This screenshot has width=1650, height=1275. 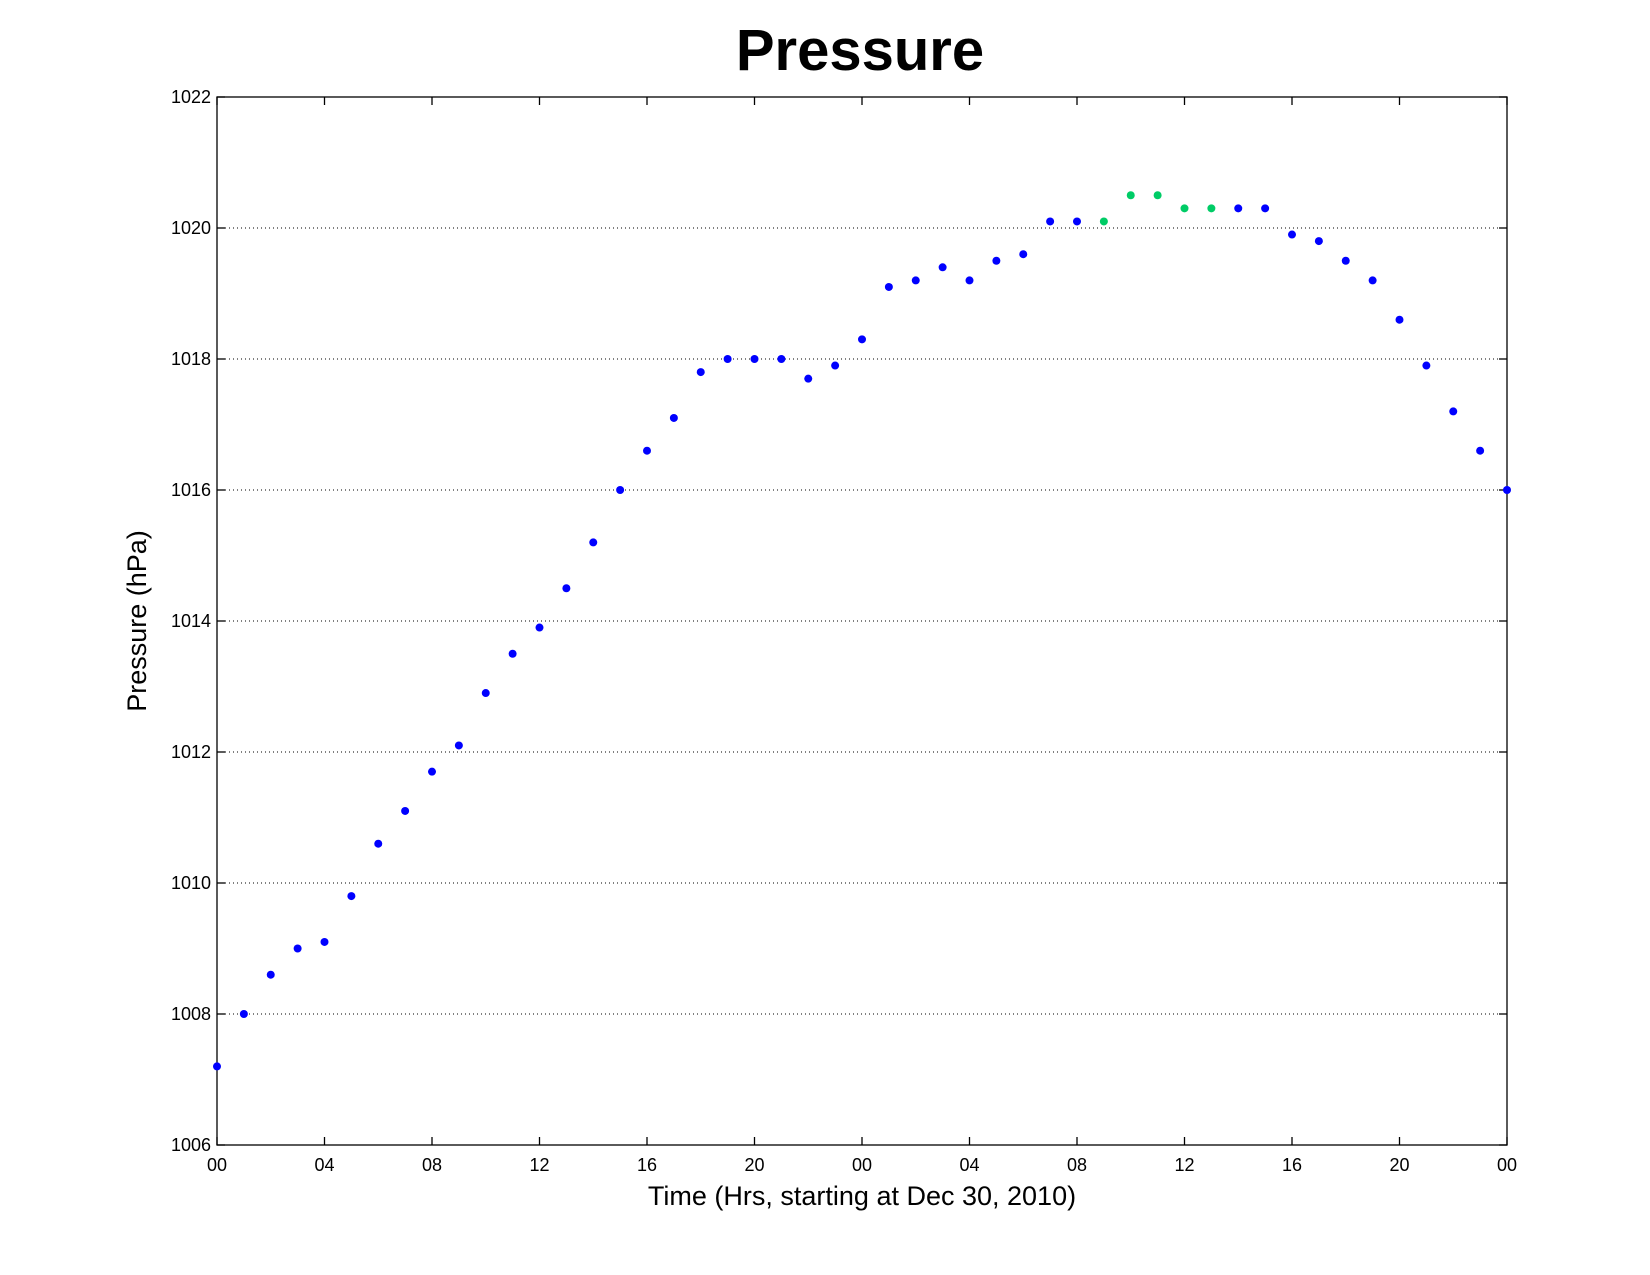 I want to click on y-tick-label: 1006, so click(x=191, y=1145).